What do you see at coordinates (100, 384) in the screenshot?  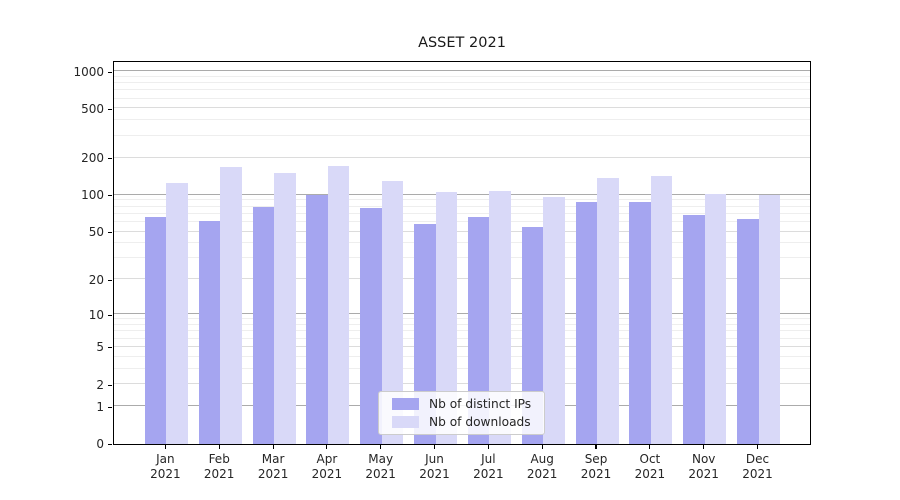 I see `y-tick-label: 2` at bounding box center [100, 384].